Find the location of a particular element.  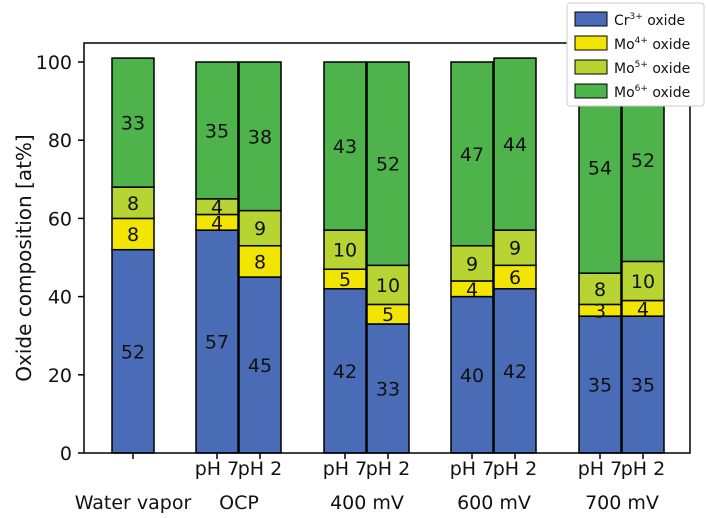

data-label: 44 is located at coordinates (515, 145).